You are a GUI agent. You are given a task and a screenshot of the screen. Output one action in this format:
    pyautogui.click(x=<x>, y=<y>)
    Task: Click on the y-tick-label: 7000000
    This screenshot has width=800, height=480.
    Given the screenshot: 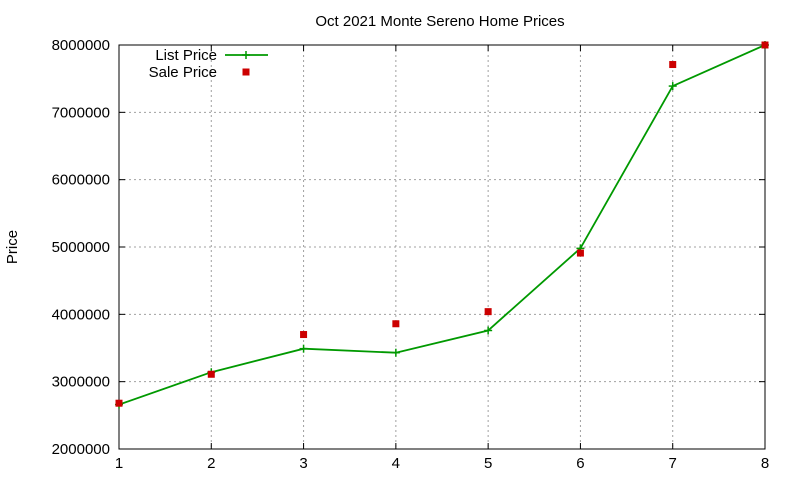 What is the action you would take?
    pyautogui.click(x=81, y=112)
    